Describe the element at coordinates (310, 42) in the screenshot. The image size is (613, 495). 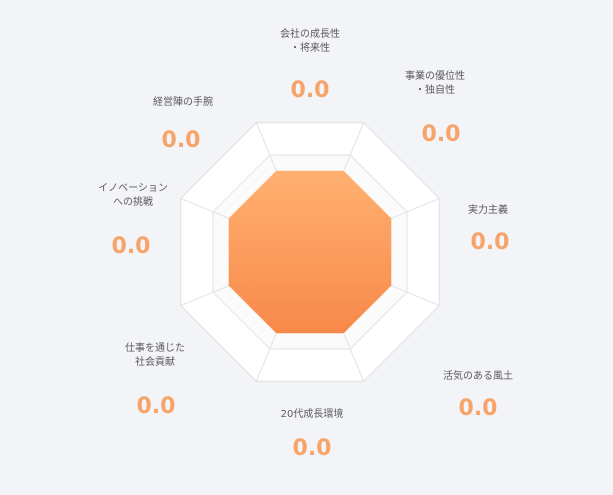
I see `axis-label: 会社の成長性 ・将来性` at that location.